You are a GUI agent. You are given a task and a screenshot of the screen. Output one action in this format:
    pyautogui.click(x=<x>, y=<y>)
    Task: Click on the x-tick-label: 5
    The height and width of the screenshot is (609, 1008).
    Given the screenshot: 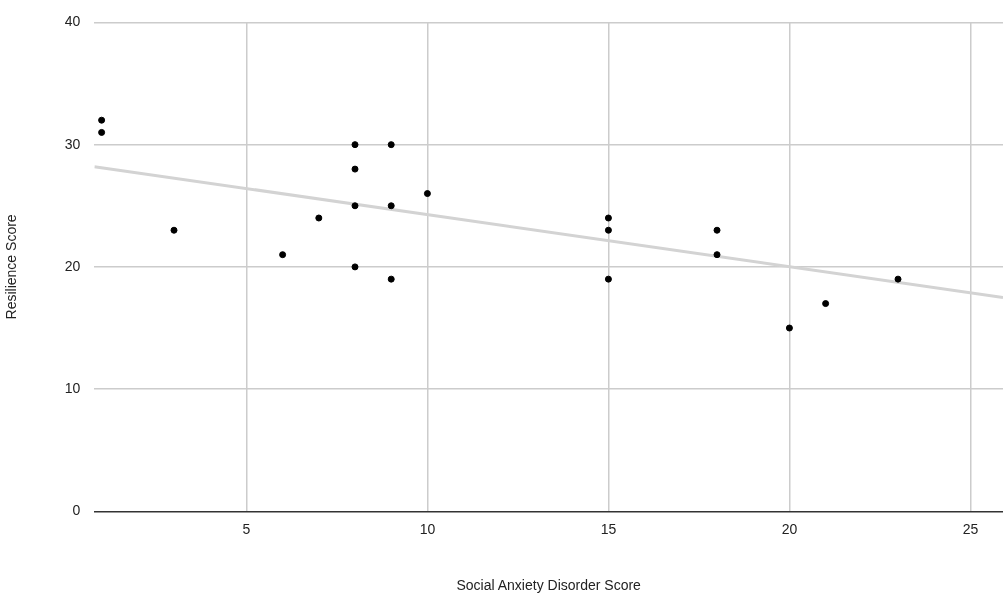 What is the action you would take?
    pyautogui.click(x=246, y=528)
    